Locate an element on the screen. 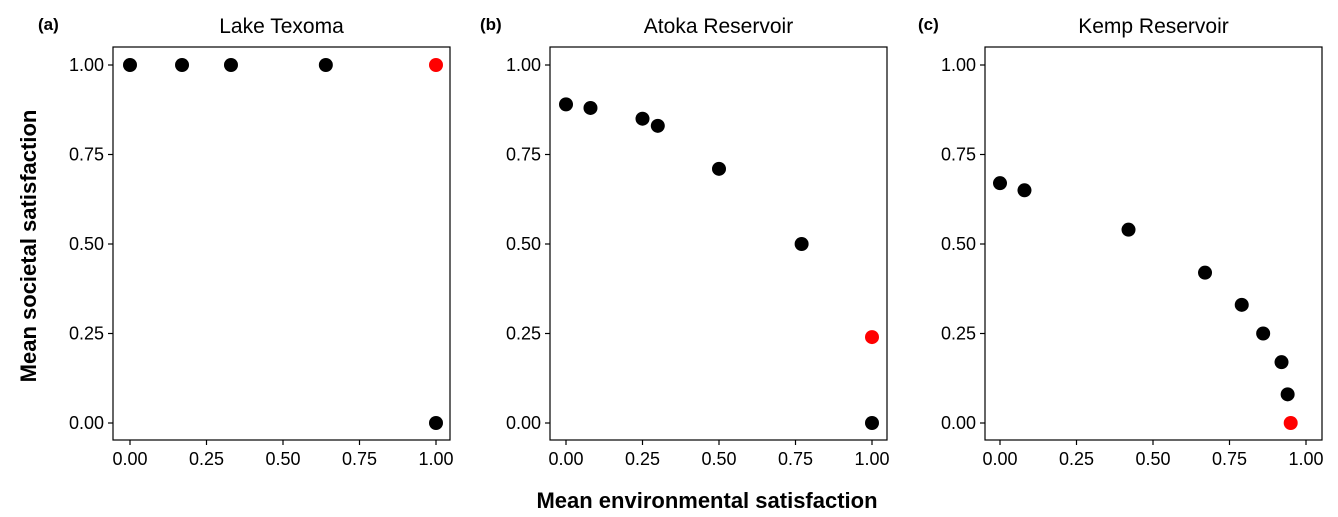 This screenshot has width=1338, height=517. panel-title: Lake Texoma is located at coordinates (281, 26).